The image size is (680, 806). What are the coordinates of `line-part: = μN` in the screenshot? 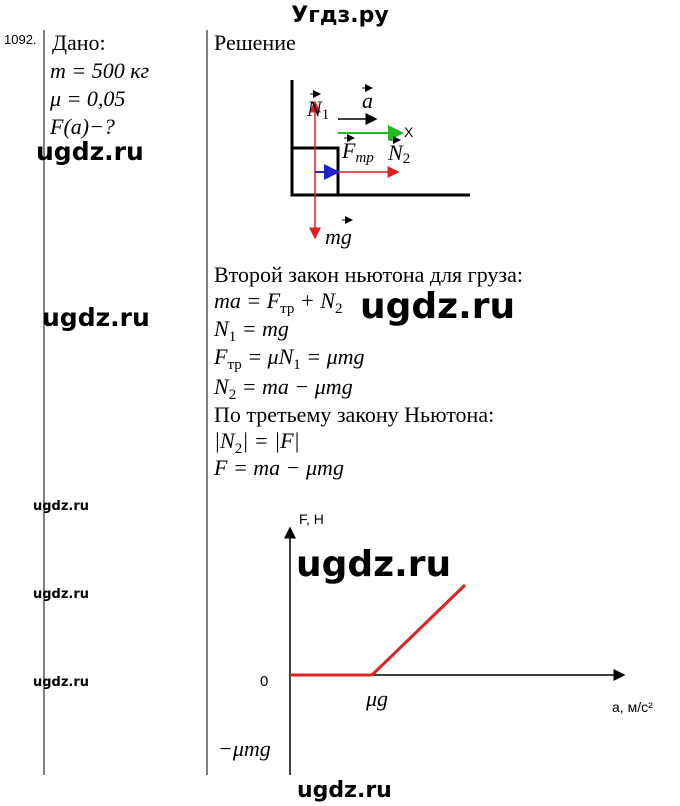 It's located at (268, 356).